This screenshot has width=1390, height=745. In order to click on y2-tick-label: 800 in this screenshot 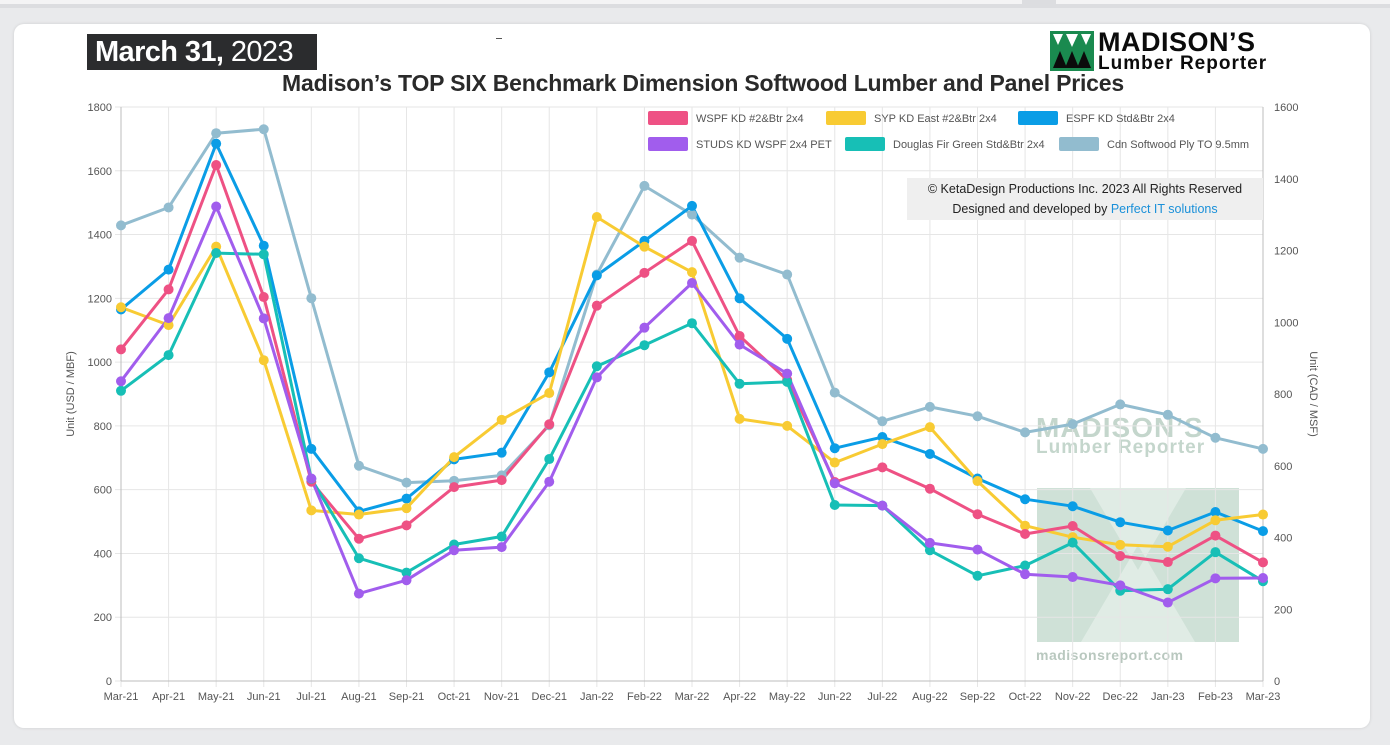, I will do `click(1283, 395)`.